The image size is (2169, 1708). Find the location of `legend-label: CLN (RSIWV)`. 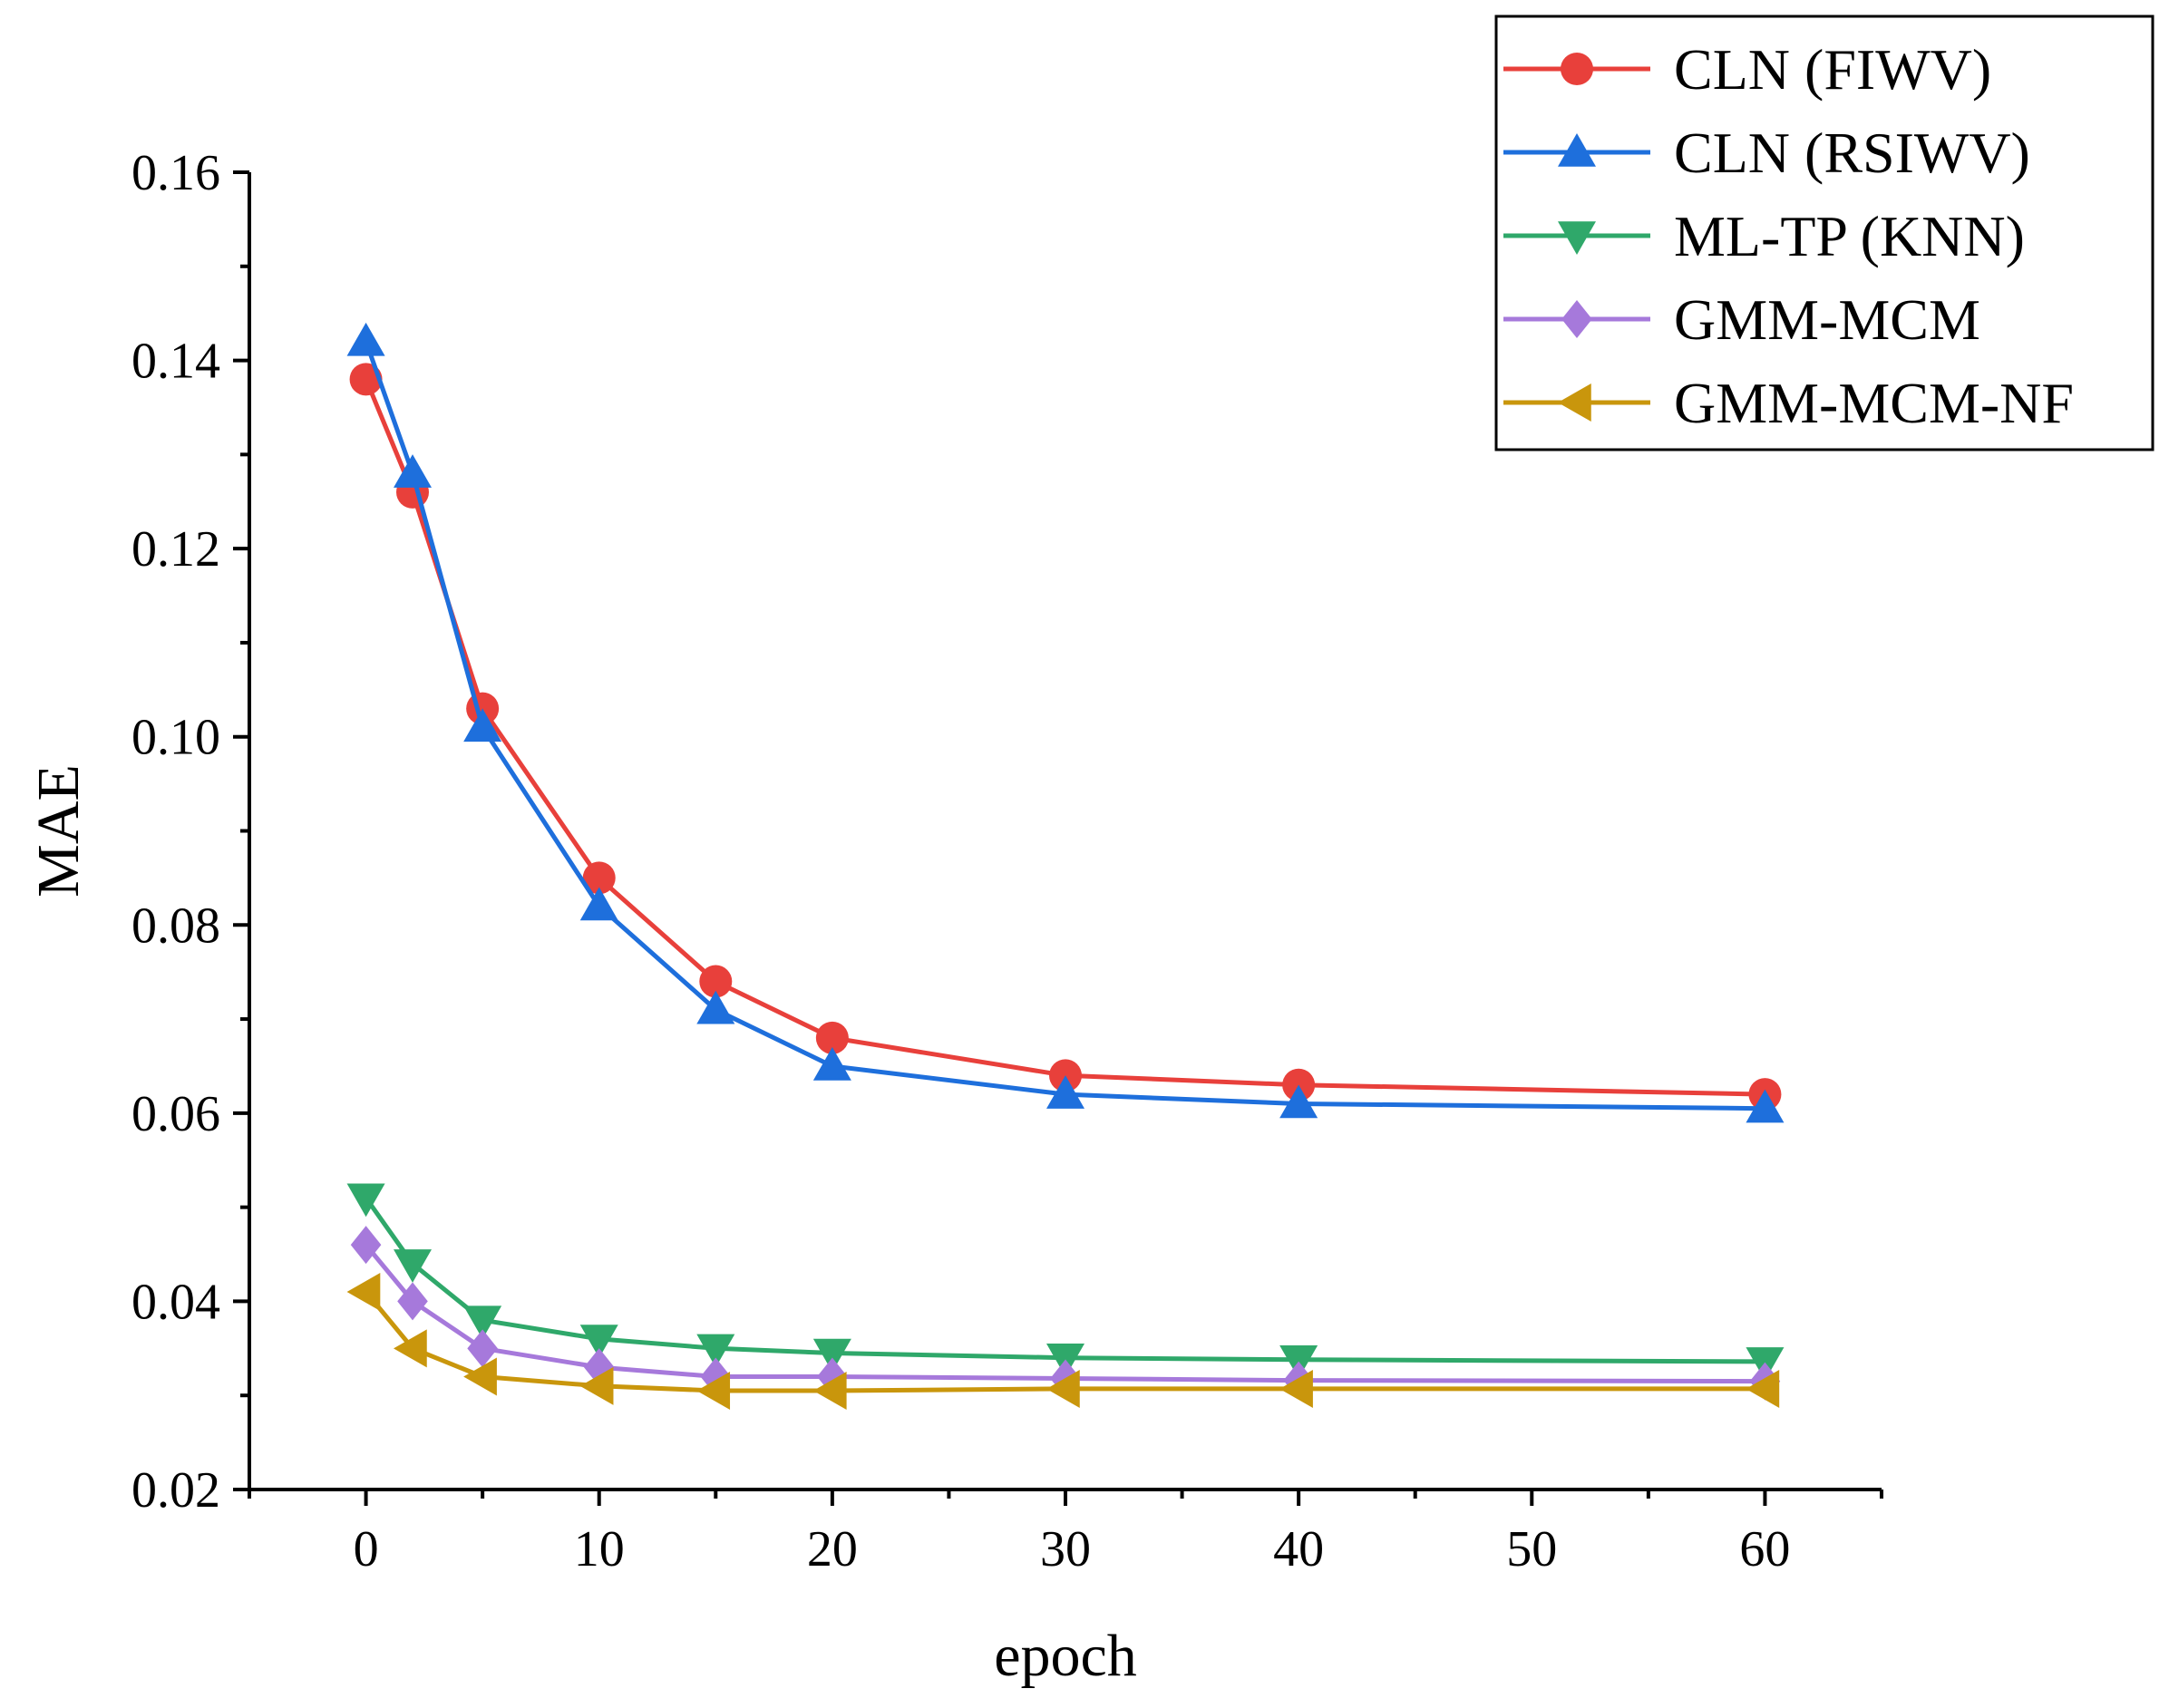

legend-label: CLN (RSIWV) is located at coordinates (1852, 153).